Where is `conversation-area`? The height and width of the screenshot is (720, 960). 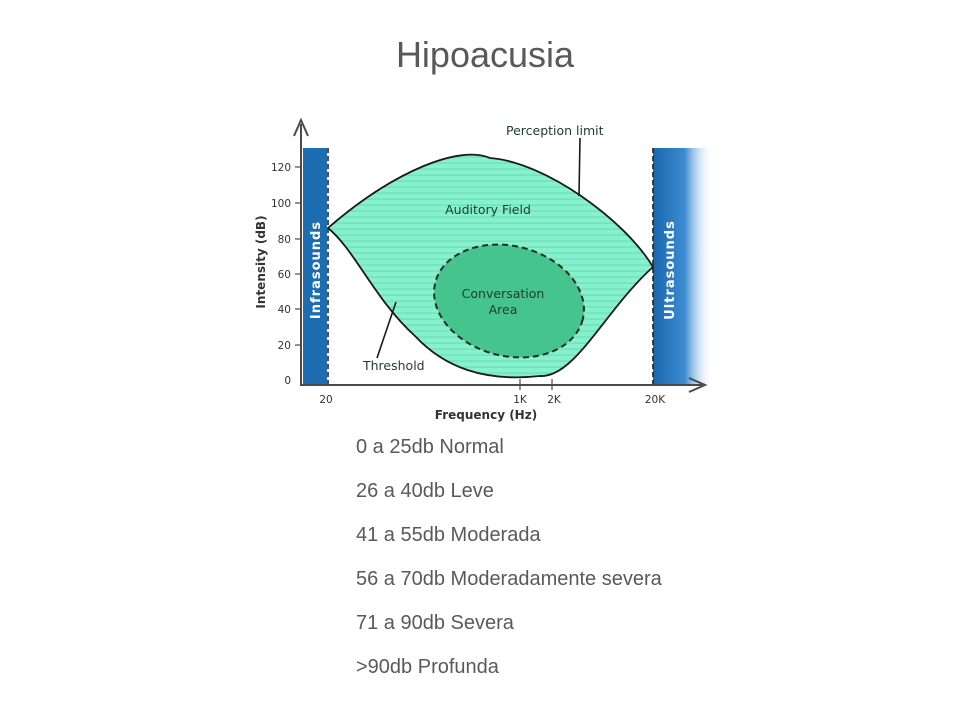
conversation-area is located at coordinates (509, 301).